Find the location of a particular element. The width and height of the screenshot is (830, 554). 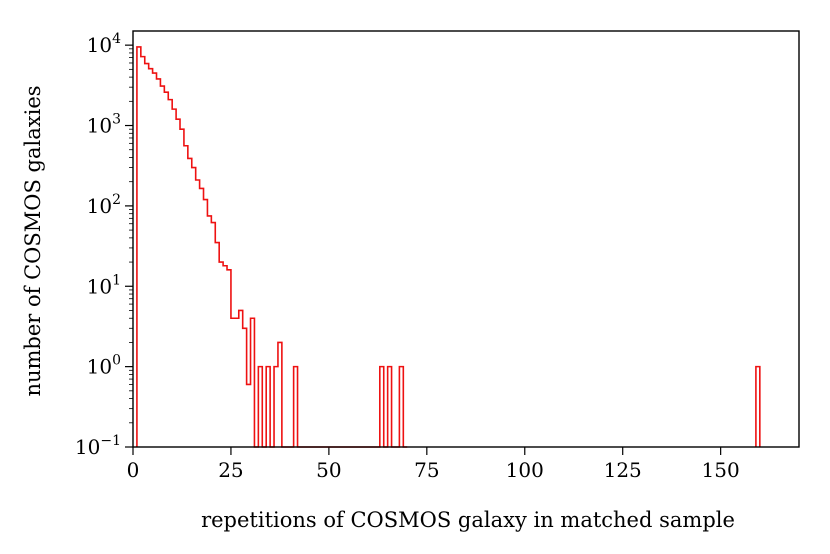

y-tick-label: 10⁴ is located at coordinates (104, 44).